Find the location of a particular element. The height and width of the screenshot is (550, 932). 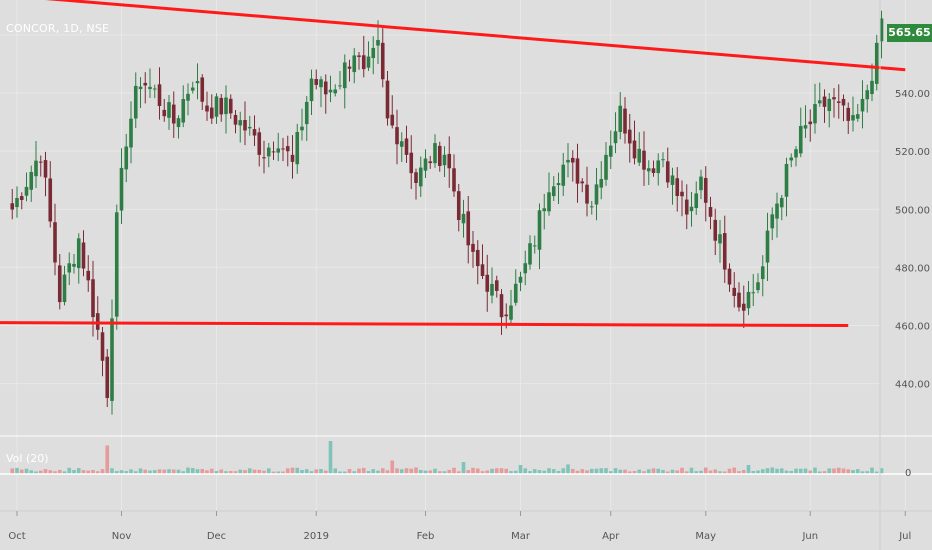

x-tick-label: Oct is located at coordinates (16, 536).